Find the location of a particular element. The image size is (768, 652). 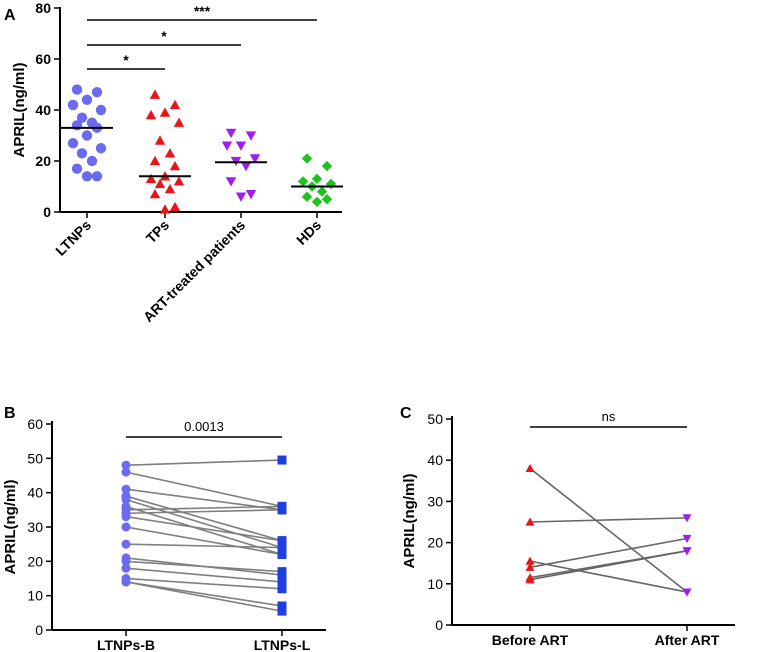

panel-a-label: A is located at coordinates (10, 15).